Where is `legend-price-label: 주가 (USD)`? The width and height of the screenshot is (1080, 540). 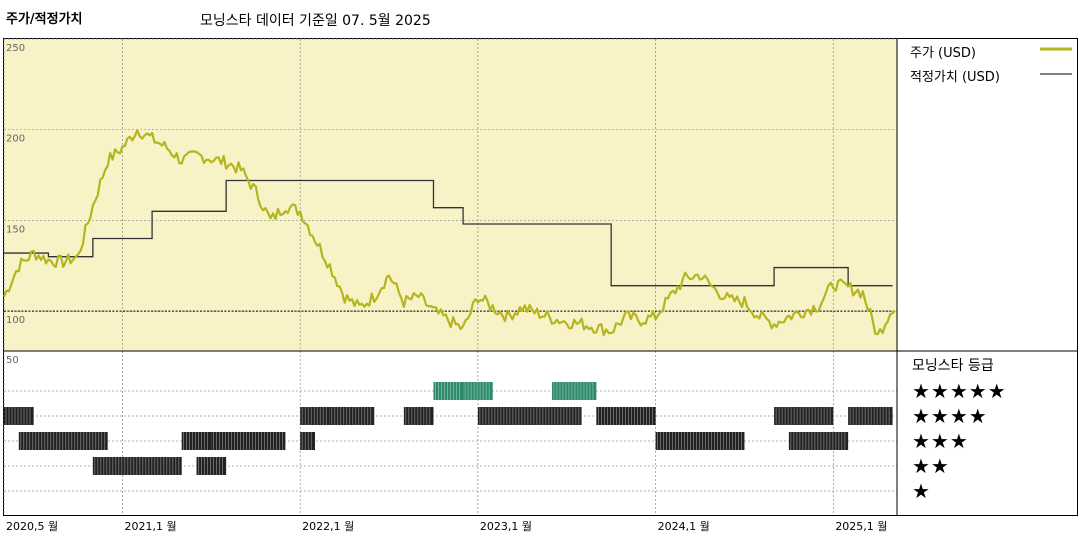 legend-price-label: 주가 (USD) is located at coordinates (943, 53).